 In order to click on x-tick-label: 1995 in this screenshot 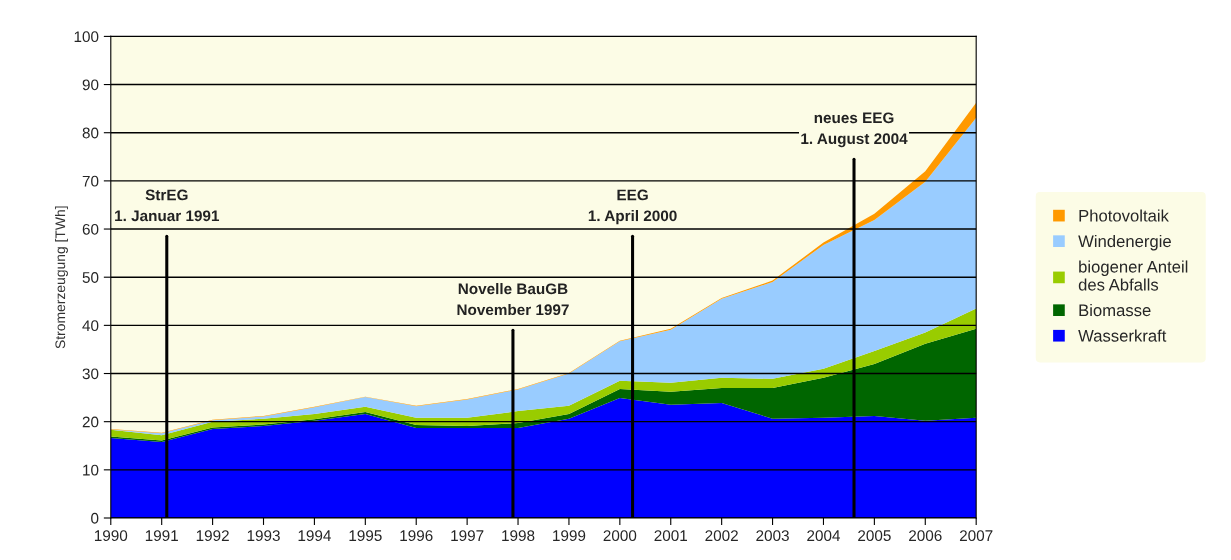, I will do `click(365, 536)`.